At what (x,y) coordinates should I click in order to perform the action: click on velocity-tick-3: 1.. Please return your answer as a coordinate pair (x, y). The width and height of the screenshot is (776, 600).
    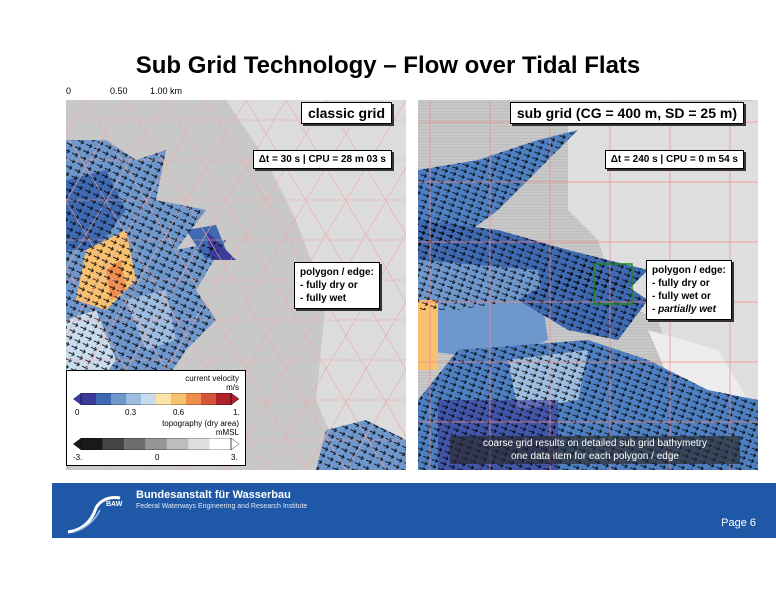
    Looking at the image, I should click on (236, 412).